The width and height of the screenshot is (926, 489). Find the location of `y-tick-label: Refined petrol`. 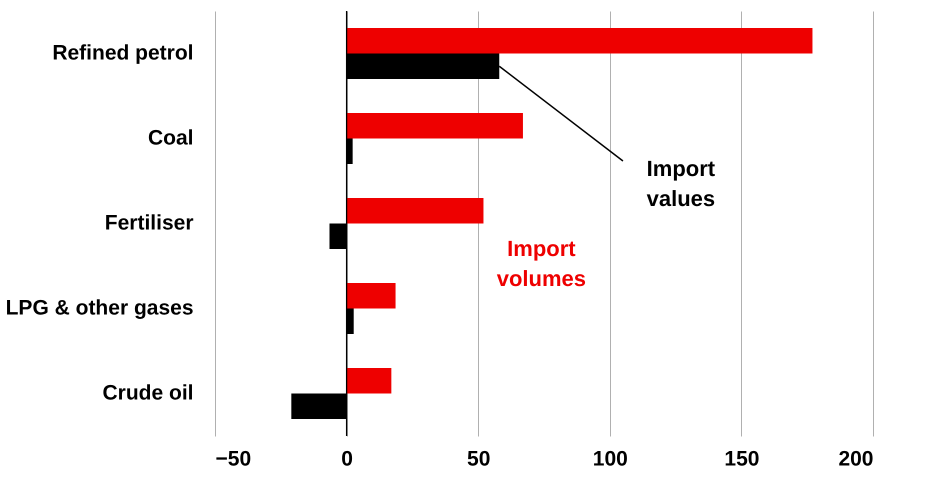

y-tick-label: Refined petrol is located at coordinates (123, 53).